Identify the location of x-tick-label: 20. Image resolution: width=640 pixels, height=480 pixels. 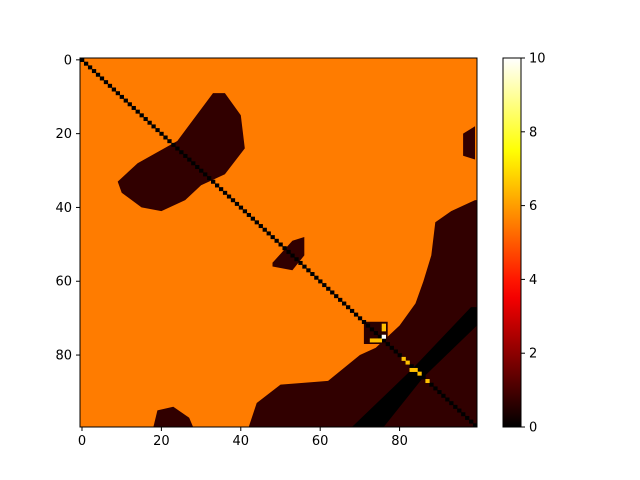
(161, 441).